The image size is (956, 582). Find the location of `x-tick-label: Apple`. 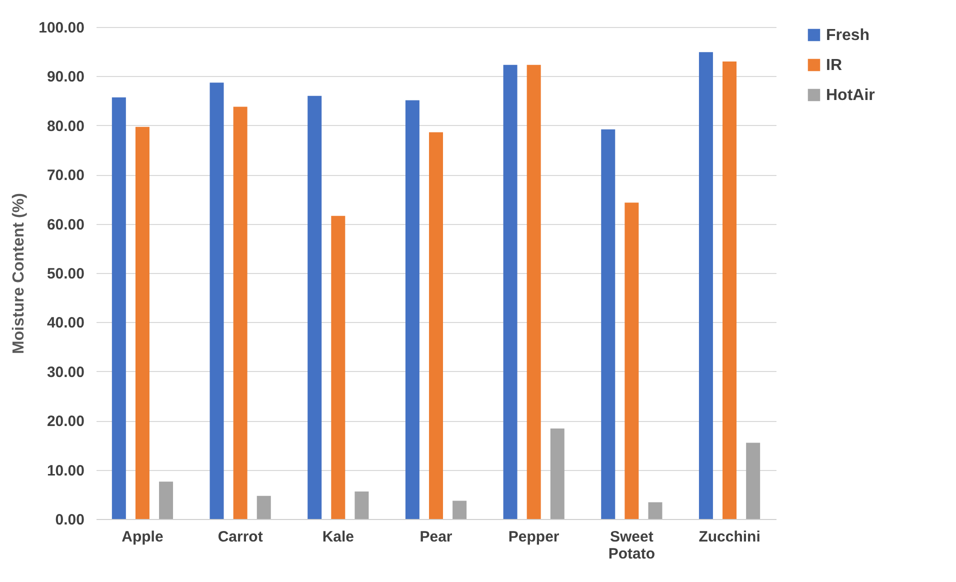

x-tick-label: Apple is located at coordinates (143, 537).